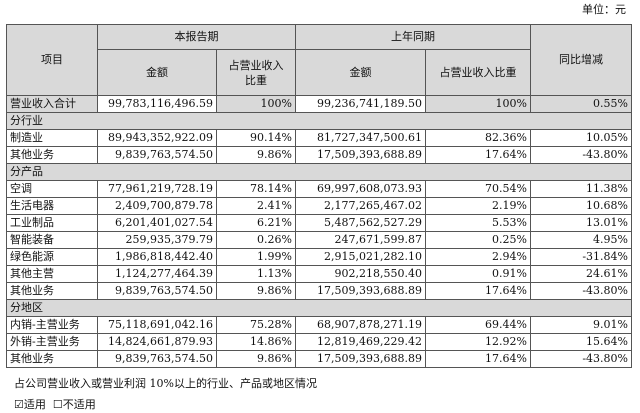 The height and width of the screenshot is (413, 640). What do you see at coordinates (581, 342) in the screenshot?
I see `yoy-change: 15.64%` at bounding box center [581, 342].